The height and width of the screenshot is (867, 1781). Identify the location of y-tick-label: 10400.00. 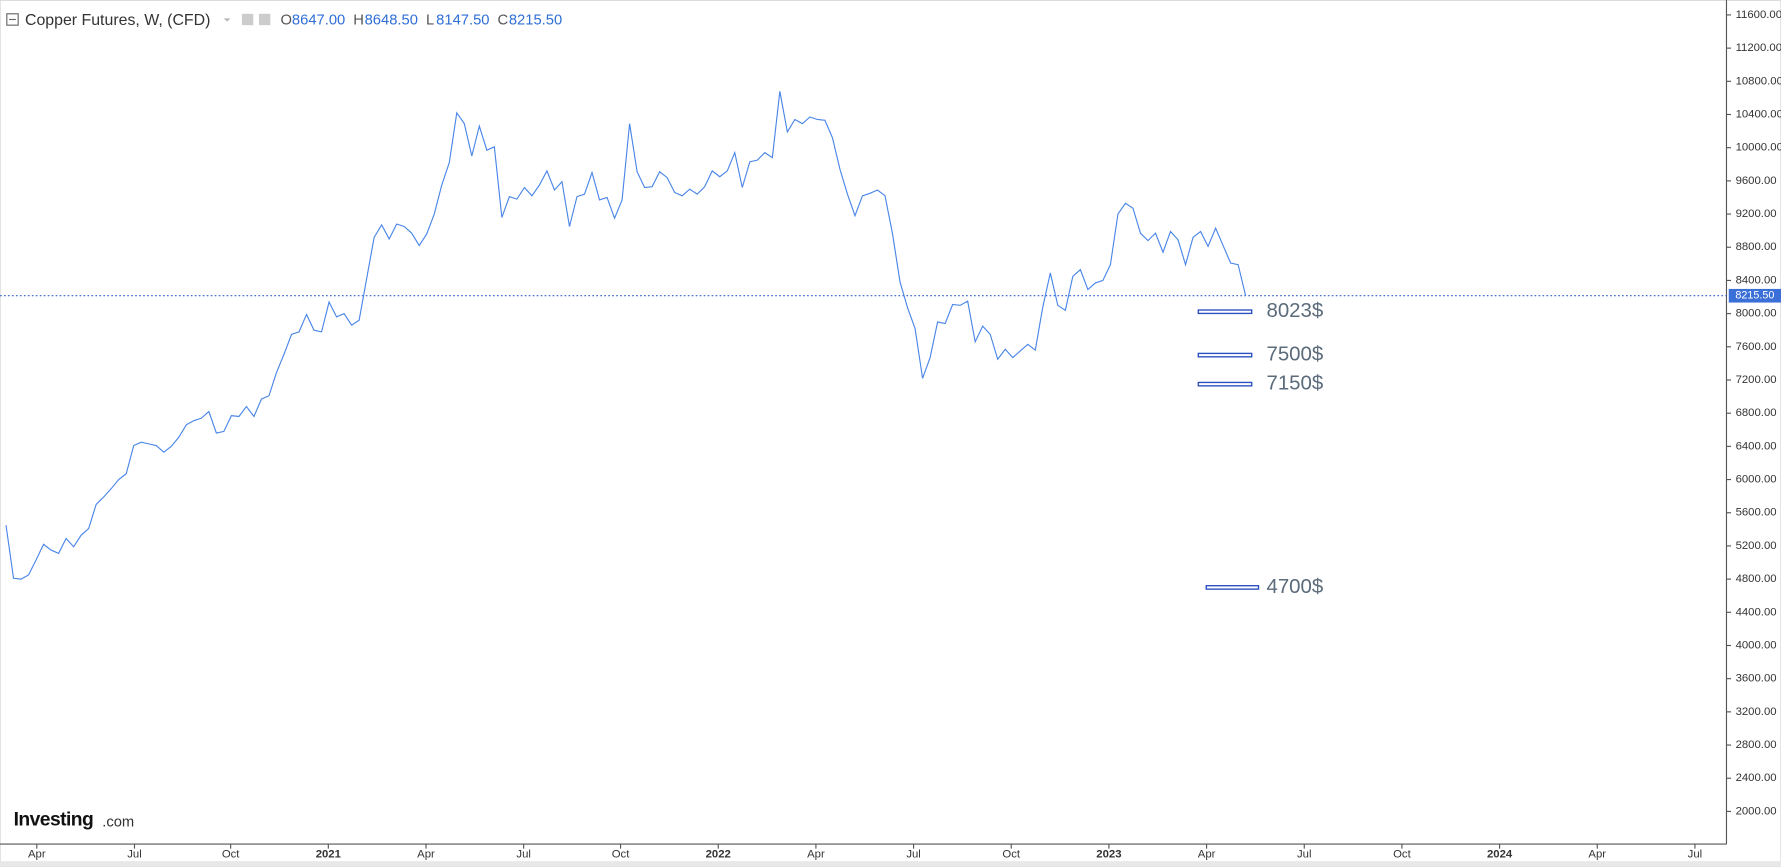
(1758, 115).